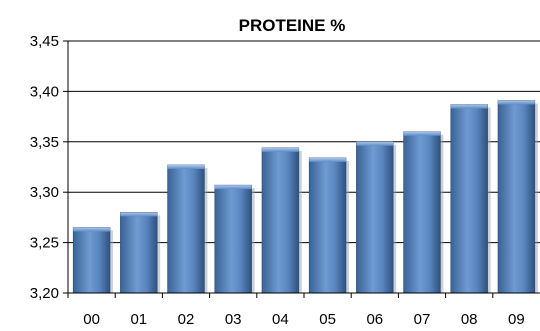 This screenshot has width=540, height=331. What do you see at coordinates (303, 319) in the screenshot?
I see `x-tick-labels: 00 01 02 03 04 05 06 07 08 09` at bounding box center [303, 319].